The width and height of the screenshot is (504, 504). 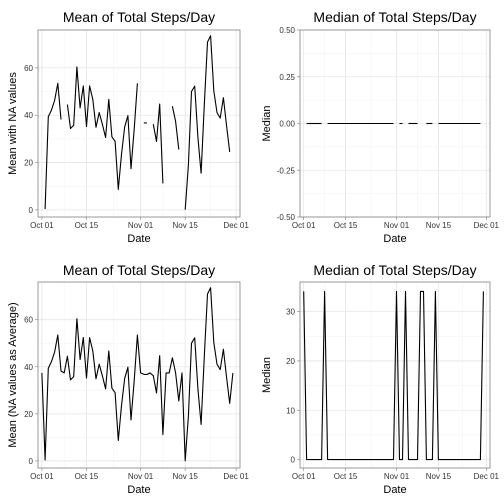 I want to click on plot-frame, so click(x=395, y=375).